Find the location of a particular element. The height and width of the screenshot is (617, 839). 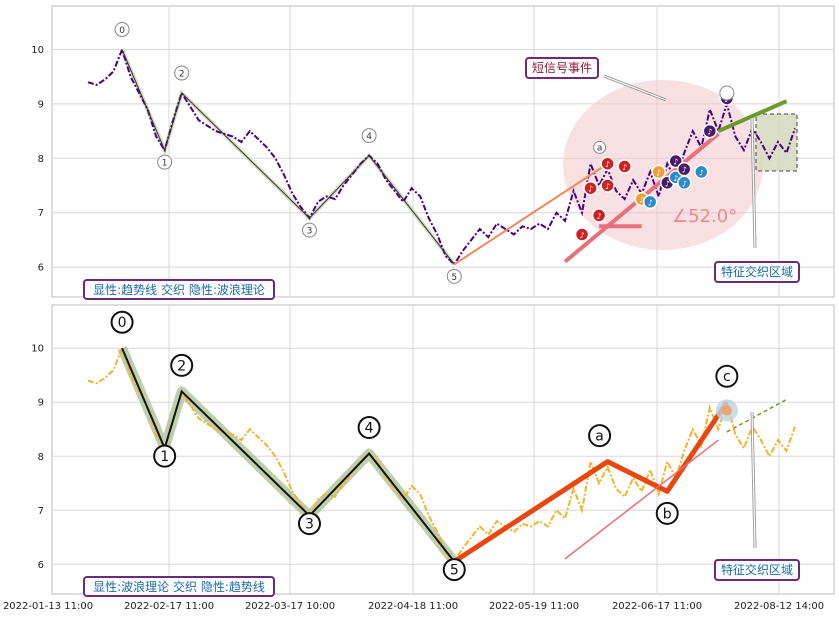

top-legend: 显性:趋势线 交织 隐性:波浪理论 is located at coordinates (179, 289).